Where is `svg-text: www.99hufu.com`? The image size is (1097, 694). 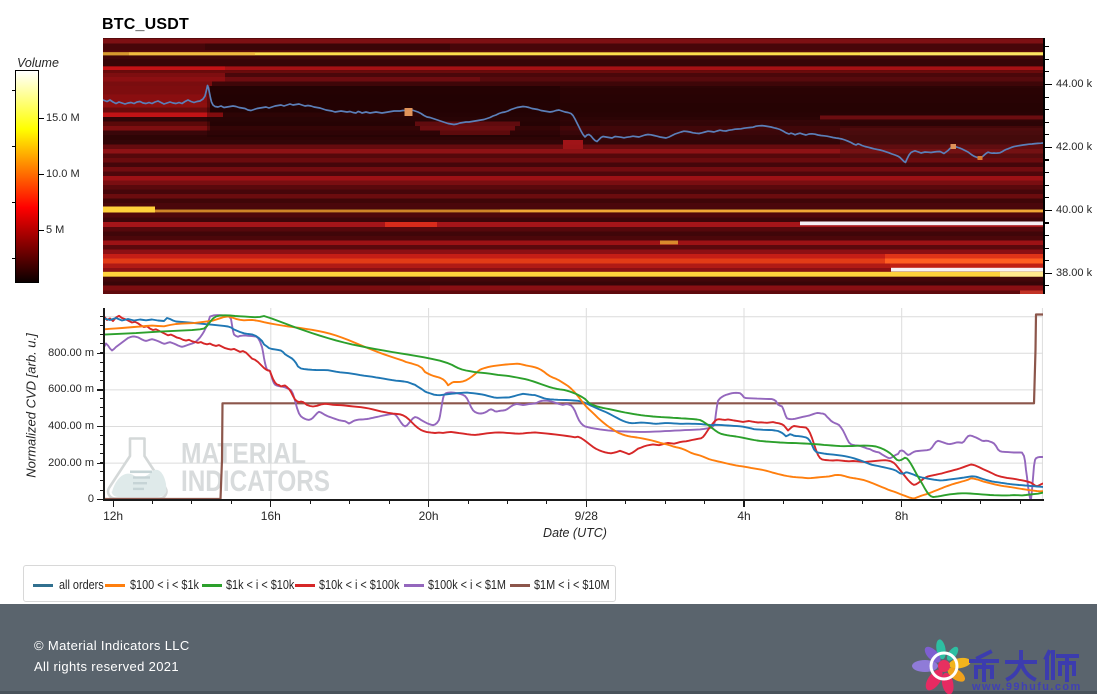
svg-text: www.99hufu.com is located at coordinates (1026, 687).